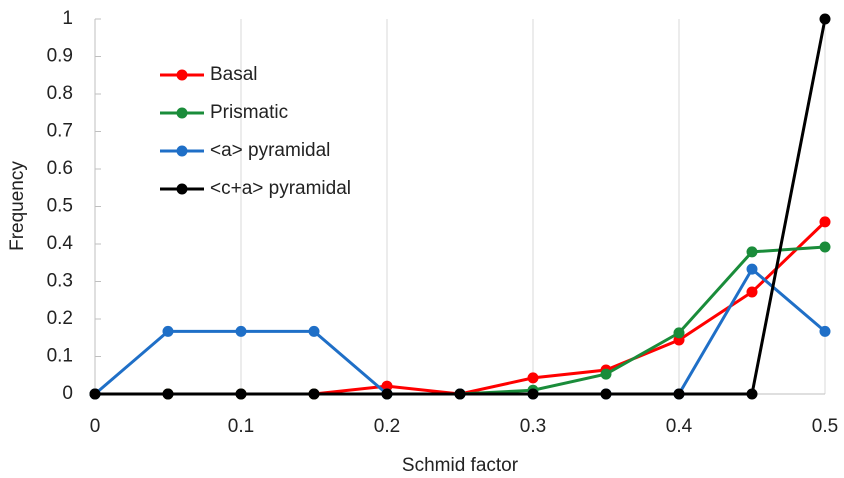 This screenshot has width=844, height=478. What do you see at coordinates (825, 426) in the screenshot?
I see `x-tick-label: 0.5` at bounding box center [825, 426].